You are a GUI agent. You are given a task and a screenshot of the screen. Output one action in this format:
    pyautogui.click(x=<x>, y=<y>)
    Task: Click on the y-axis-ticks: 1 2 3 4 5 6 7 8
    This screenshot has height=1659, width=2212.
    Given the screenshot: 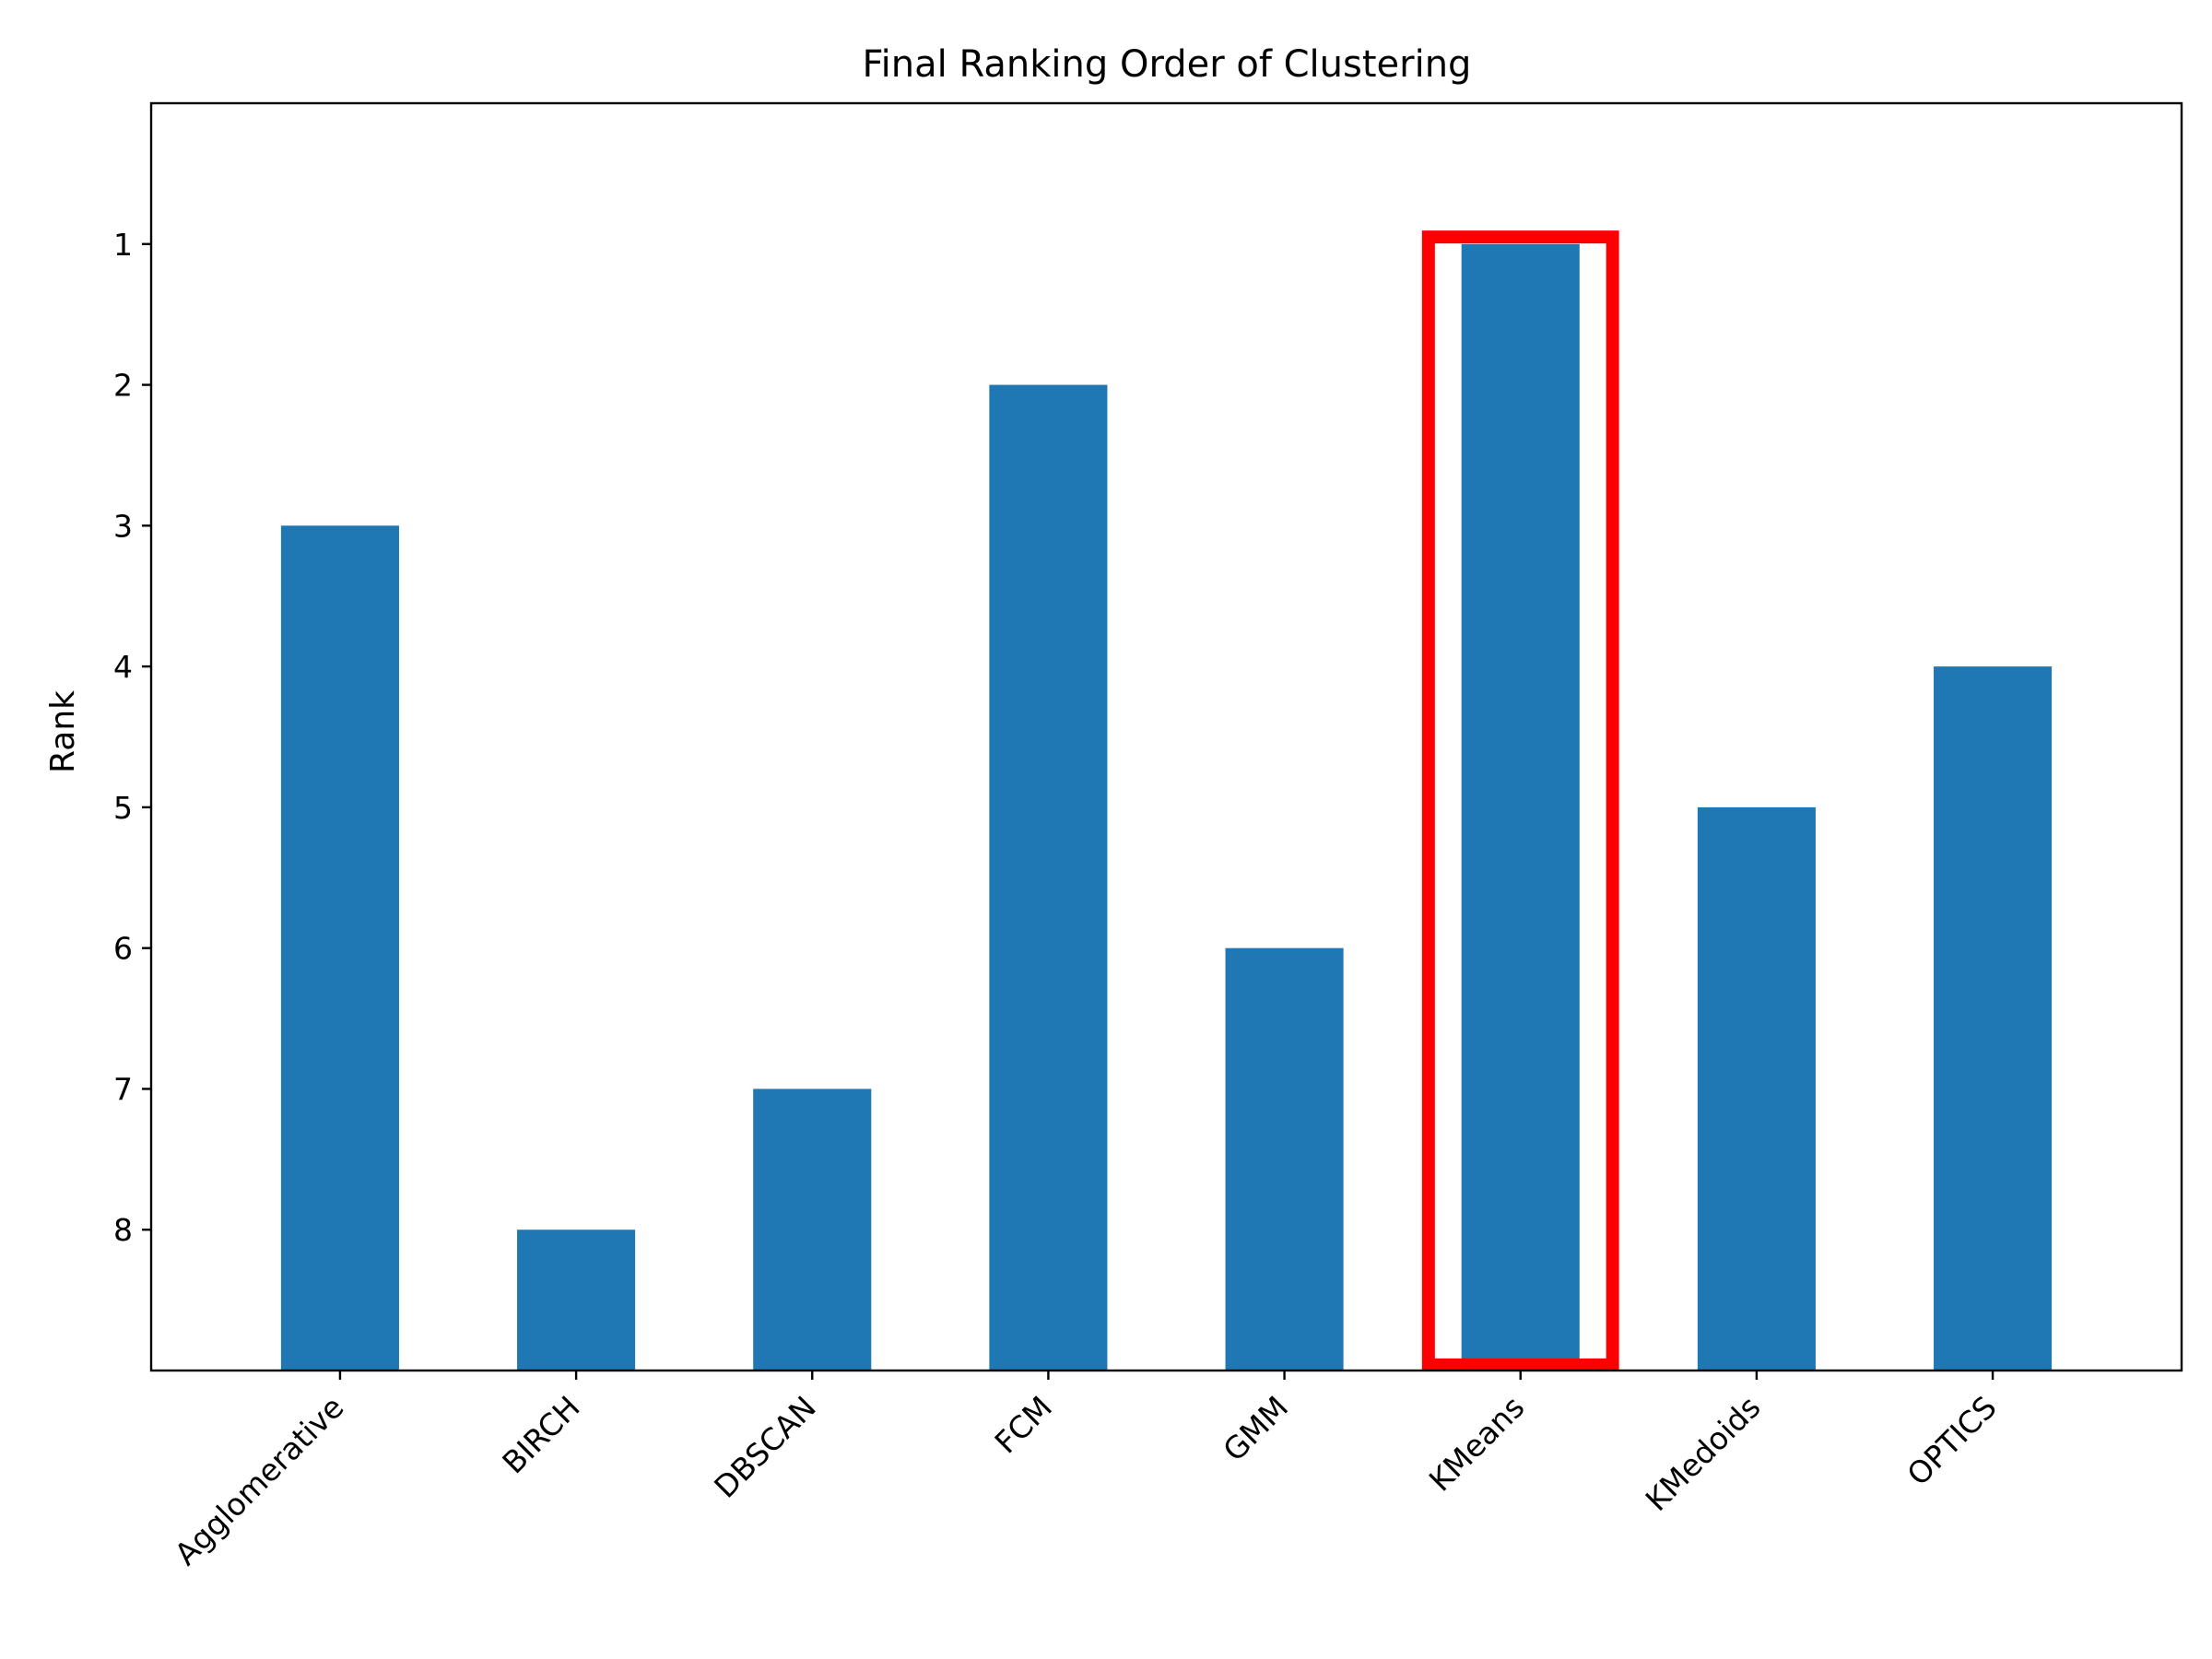 What is the action you would take?
    pyautogui.click(x=132, y=737)
    